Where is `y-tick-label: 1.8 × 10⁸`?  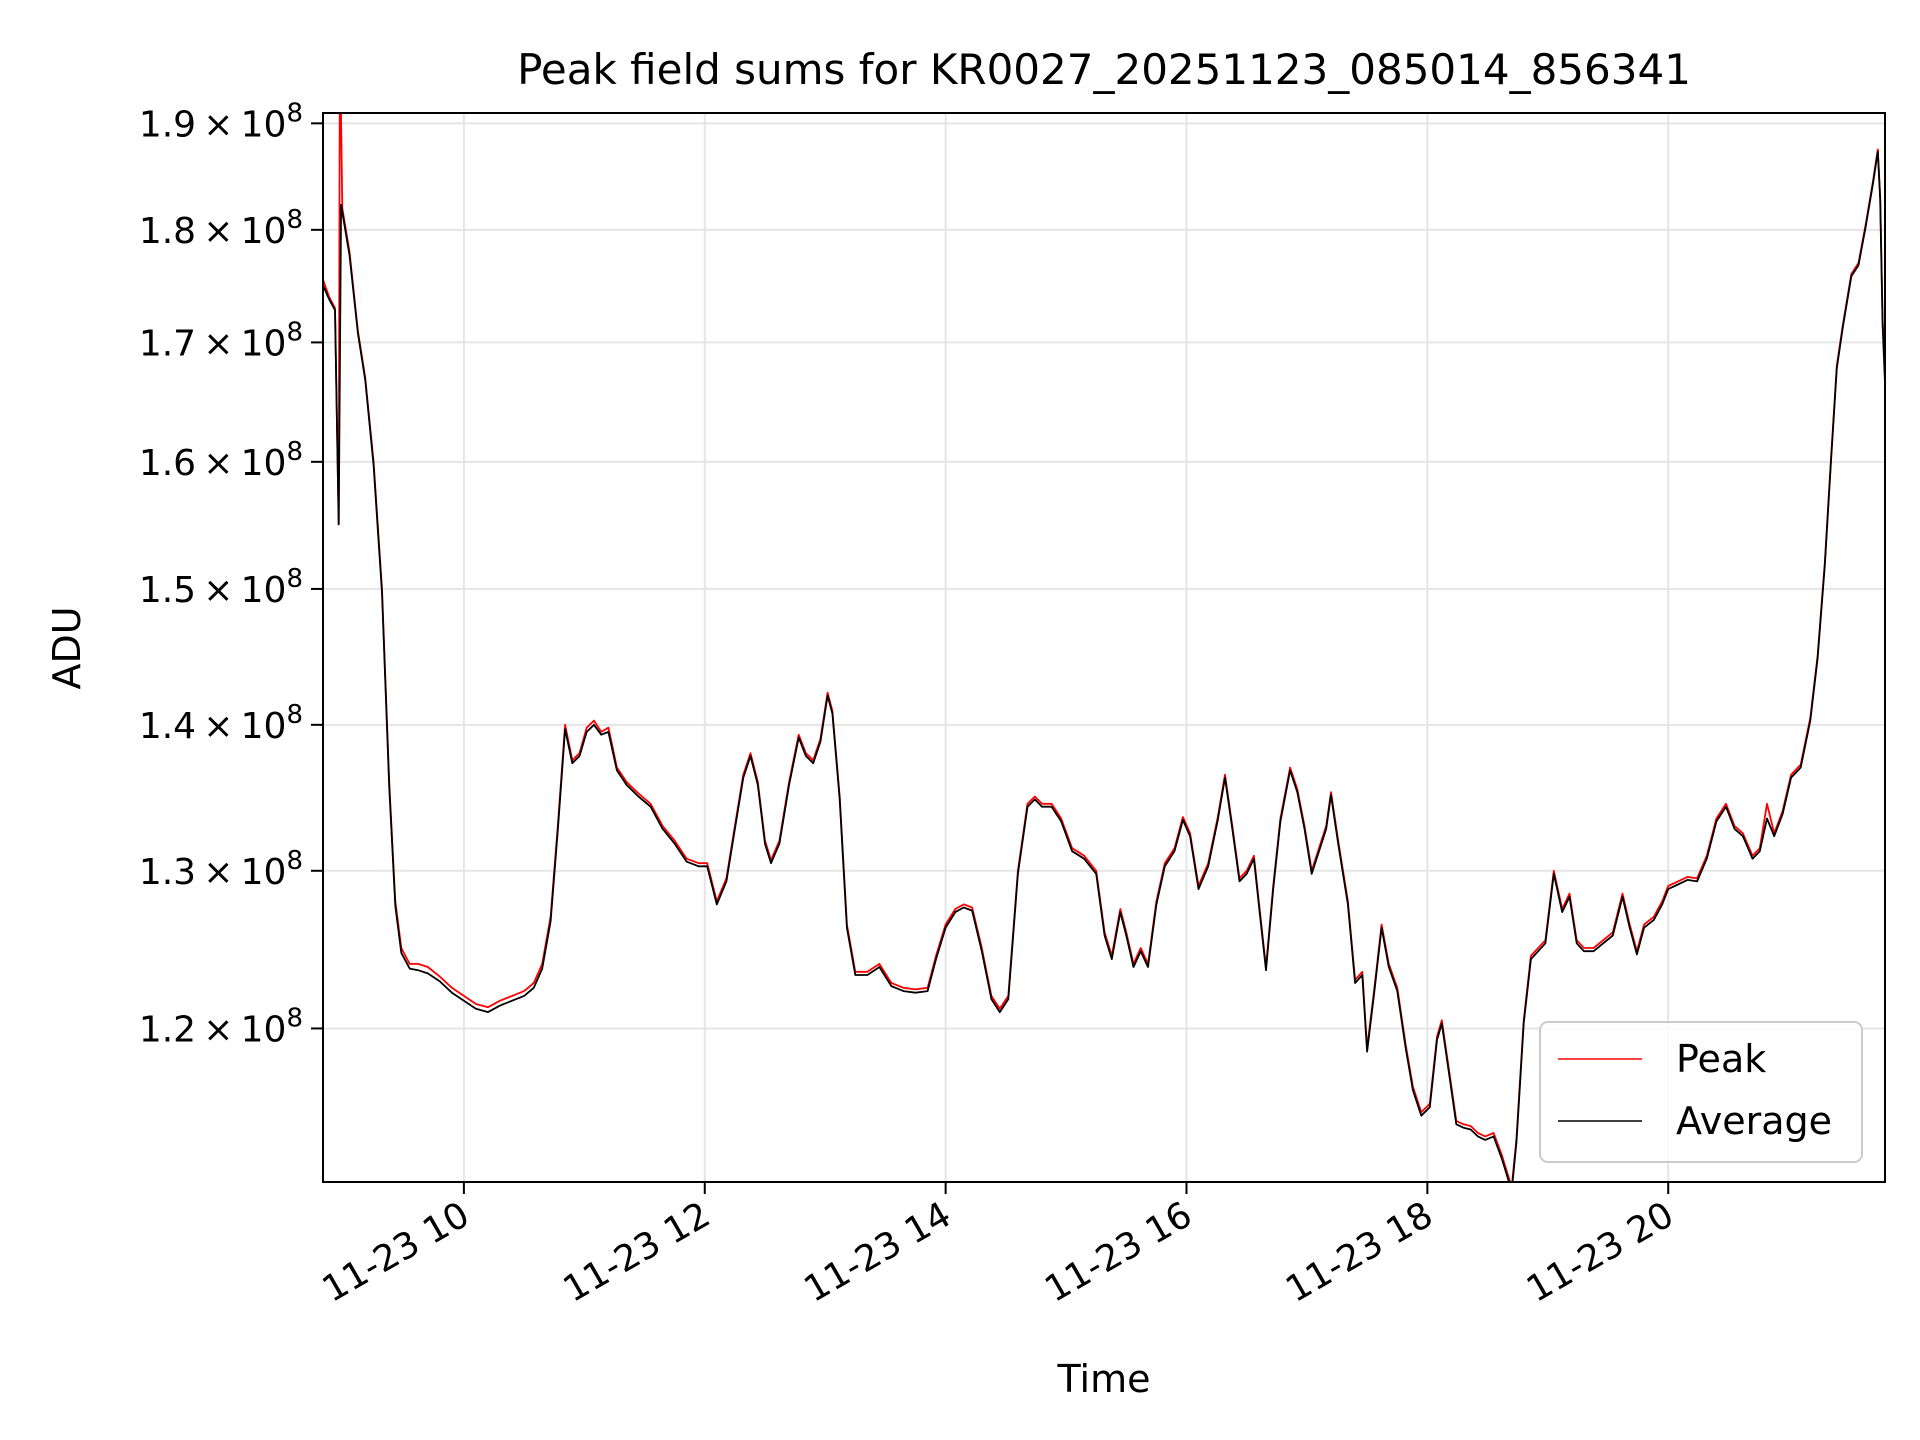
y-tick-label: 1.8 × 10⁸ is located at coordinates (221, 228).